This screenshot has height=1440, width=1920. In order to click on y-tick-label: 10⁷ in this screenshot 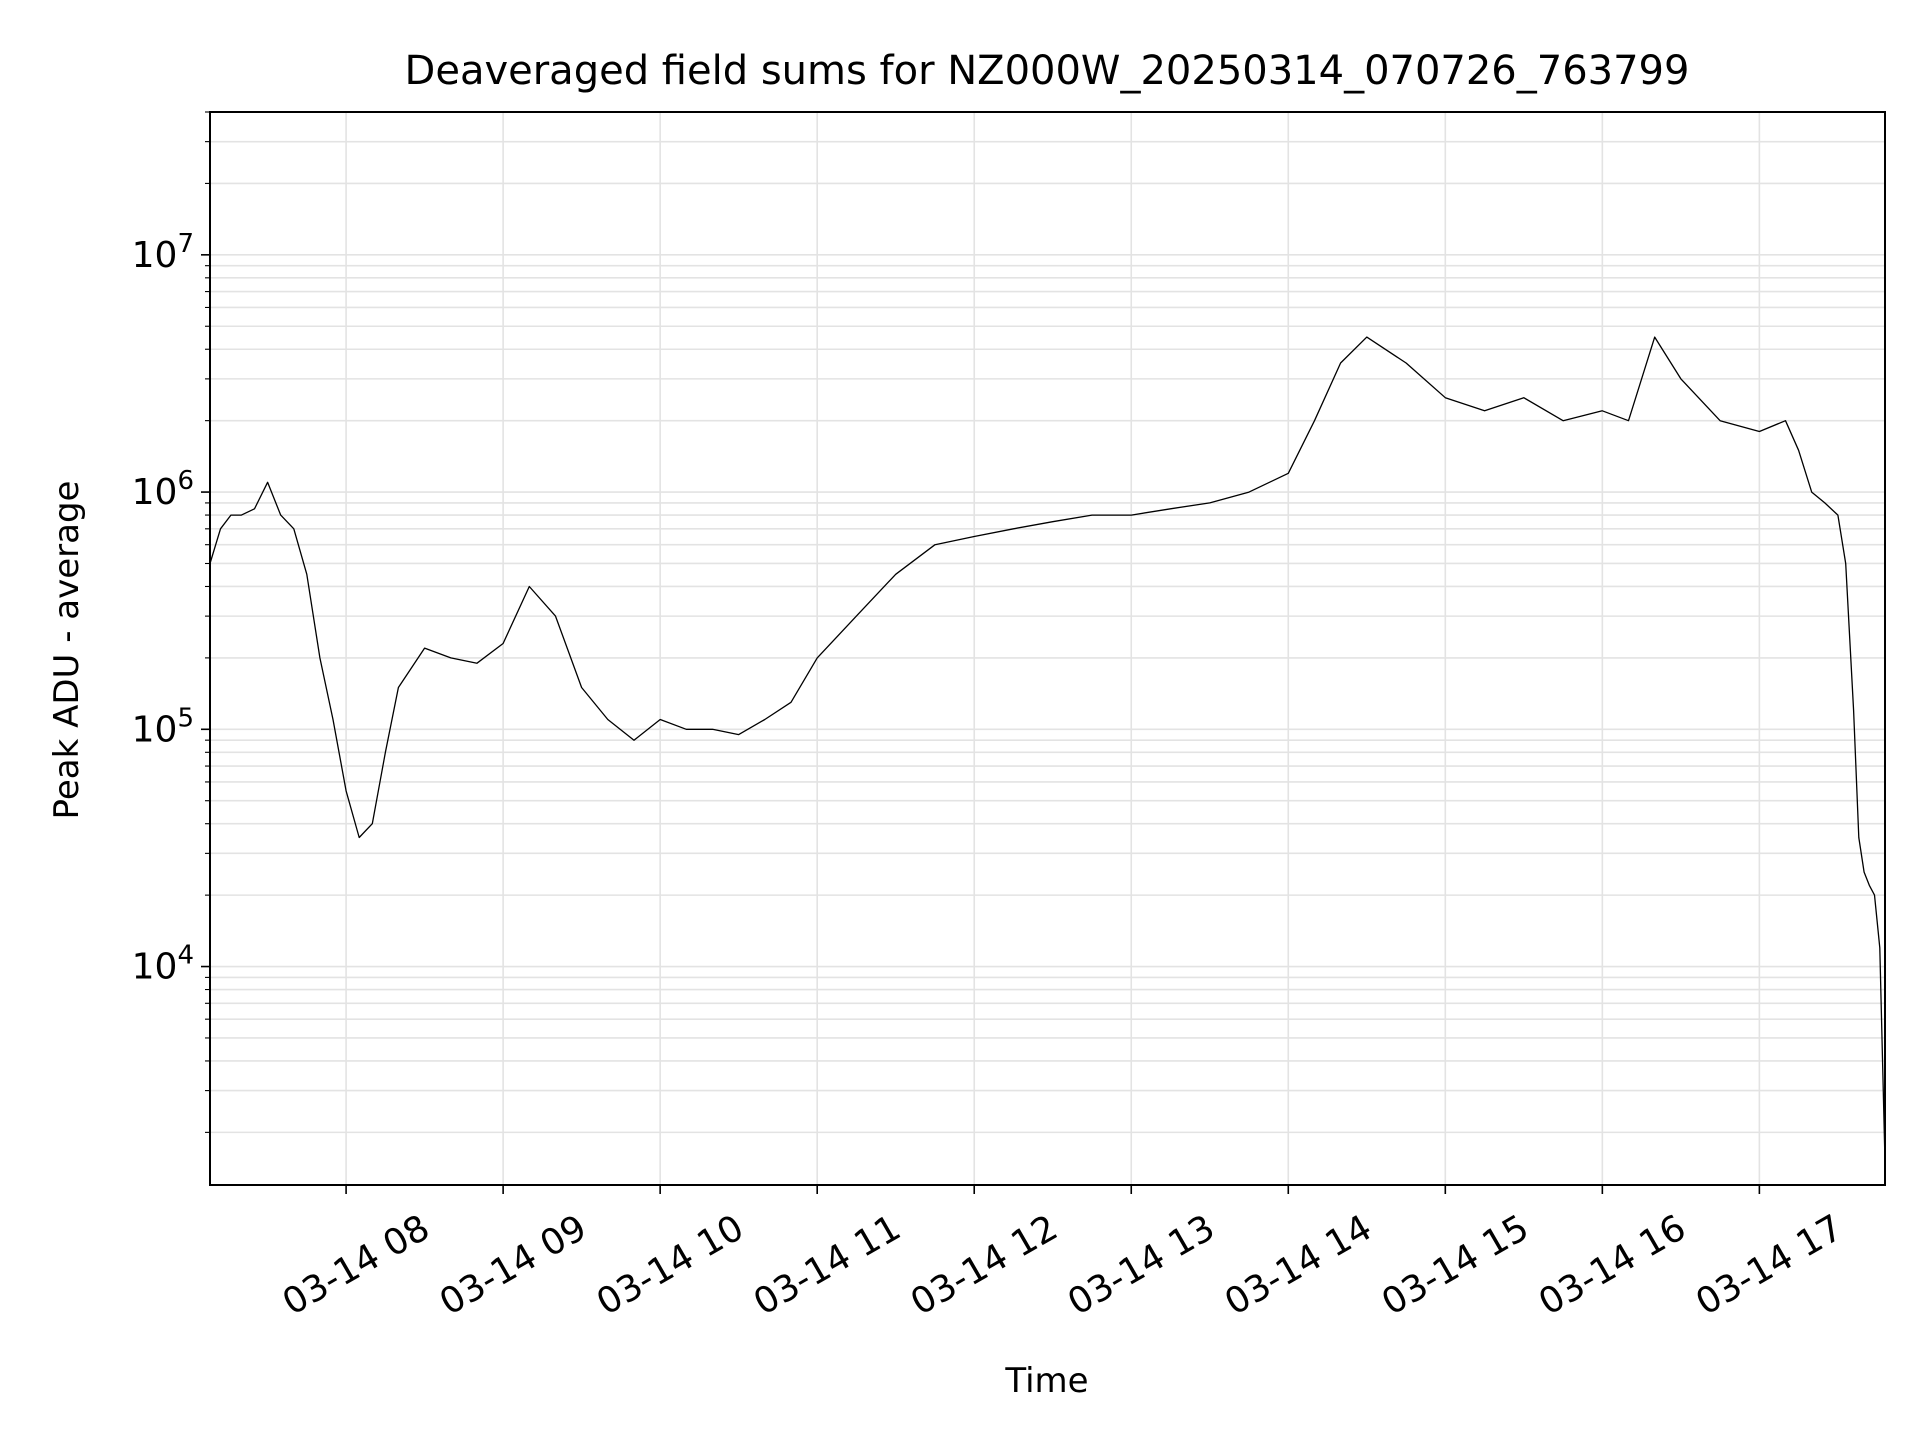, I will do `click(163, 252)`.